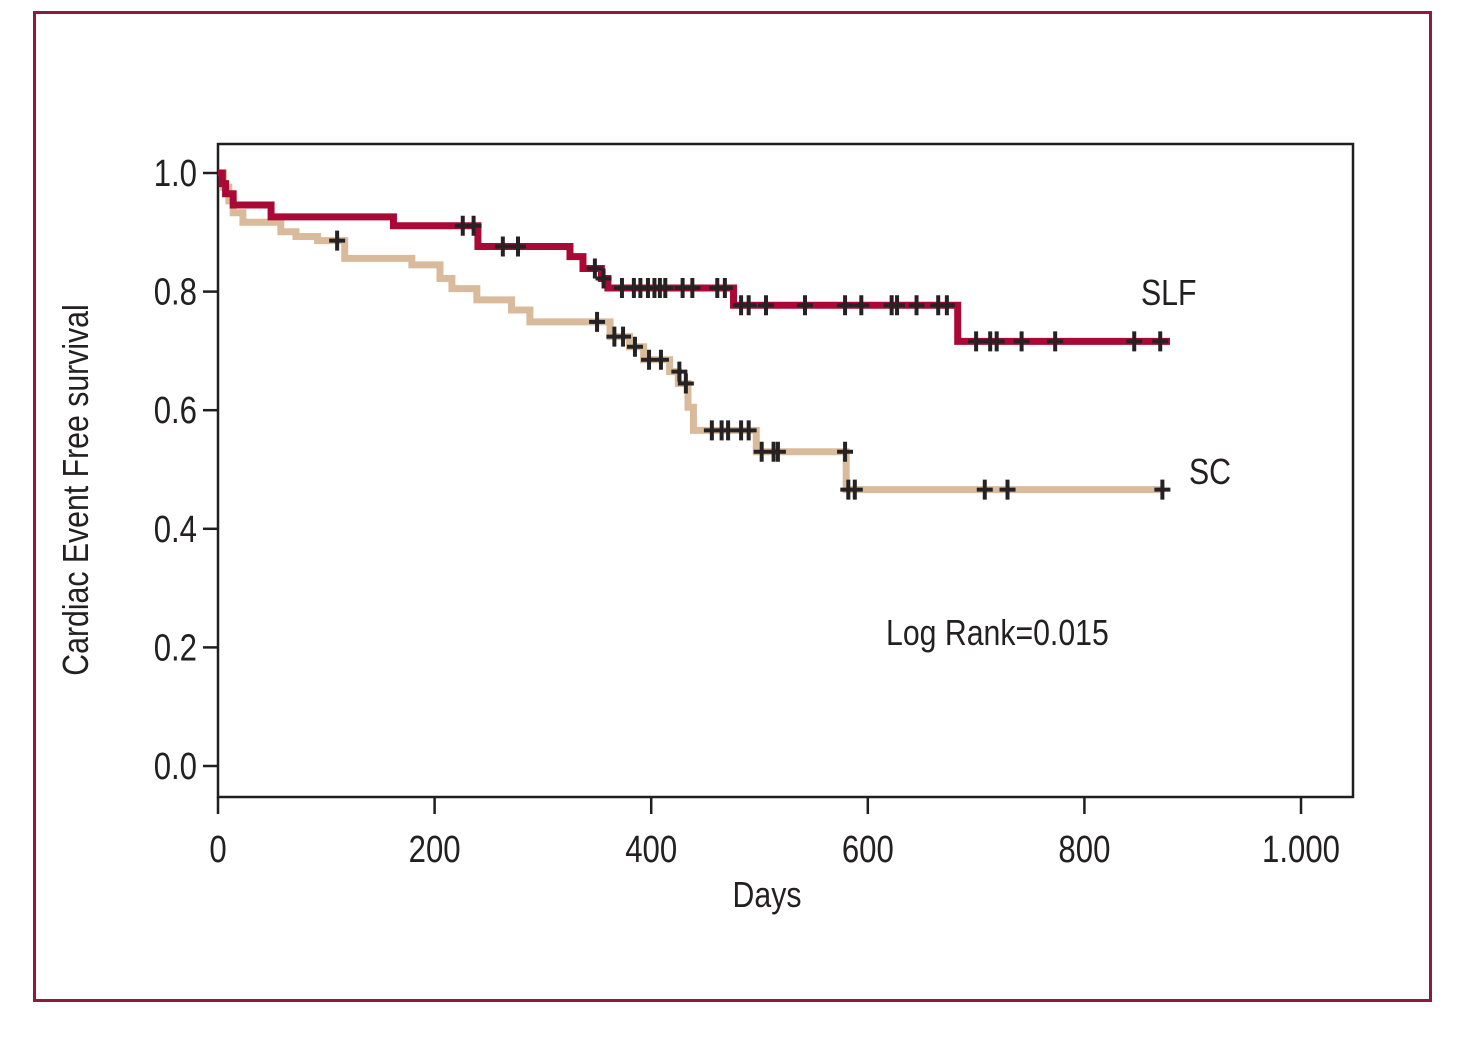  Describe the element at coordinates (175, 530) in the screenshot. I see `y-tick-label: 0.4` at that location.